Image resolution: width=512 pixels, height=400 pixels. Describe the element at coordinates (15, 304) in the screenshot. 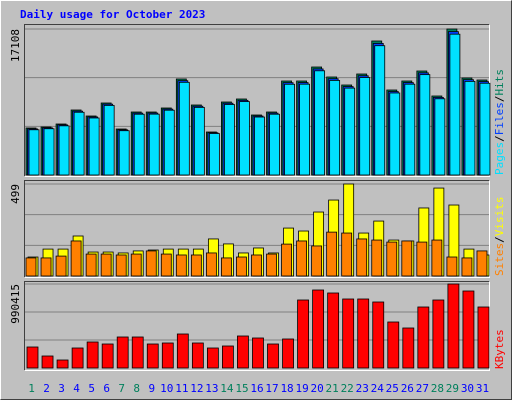

I see `y-tick-label: 990415` at that location.